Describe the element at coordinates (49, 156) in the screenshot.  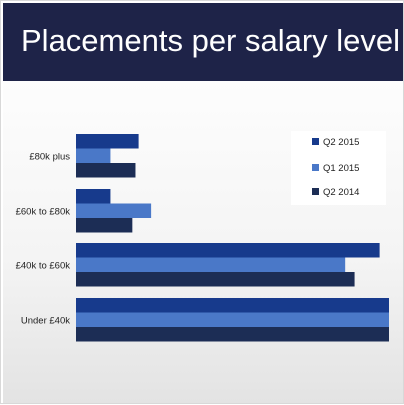
I see `category-label: £80k plus` at that location.